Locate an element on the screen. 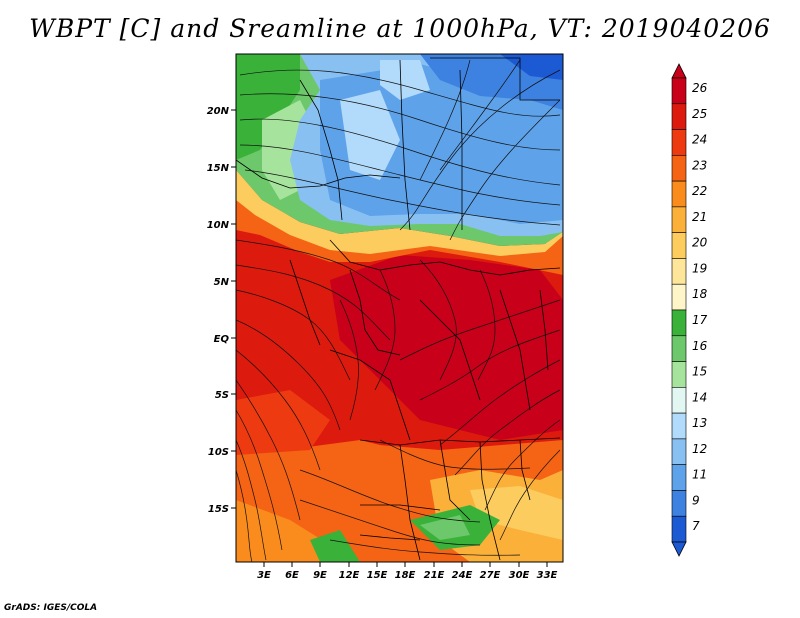 Image resolution: width=800 pixels, height=618 pixels. colorbar-label: 21 is located at coordinates (699, 217).